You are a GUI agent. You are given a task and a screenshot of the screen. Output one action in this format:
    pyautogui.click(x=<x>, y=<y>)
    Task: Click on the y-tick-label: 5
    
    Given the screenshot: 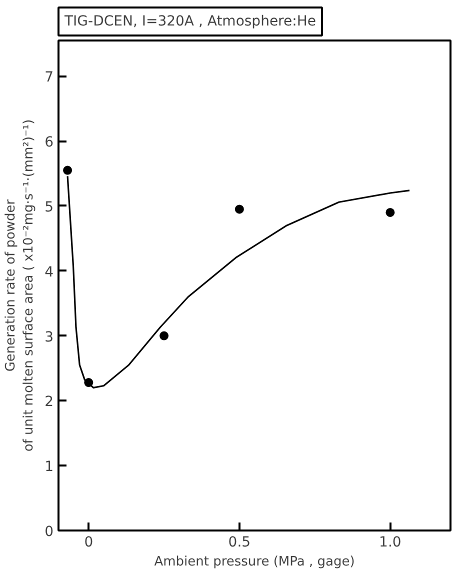 What is the action you would take?
    pyautogui.click(x=49, y=207)
    